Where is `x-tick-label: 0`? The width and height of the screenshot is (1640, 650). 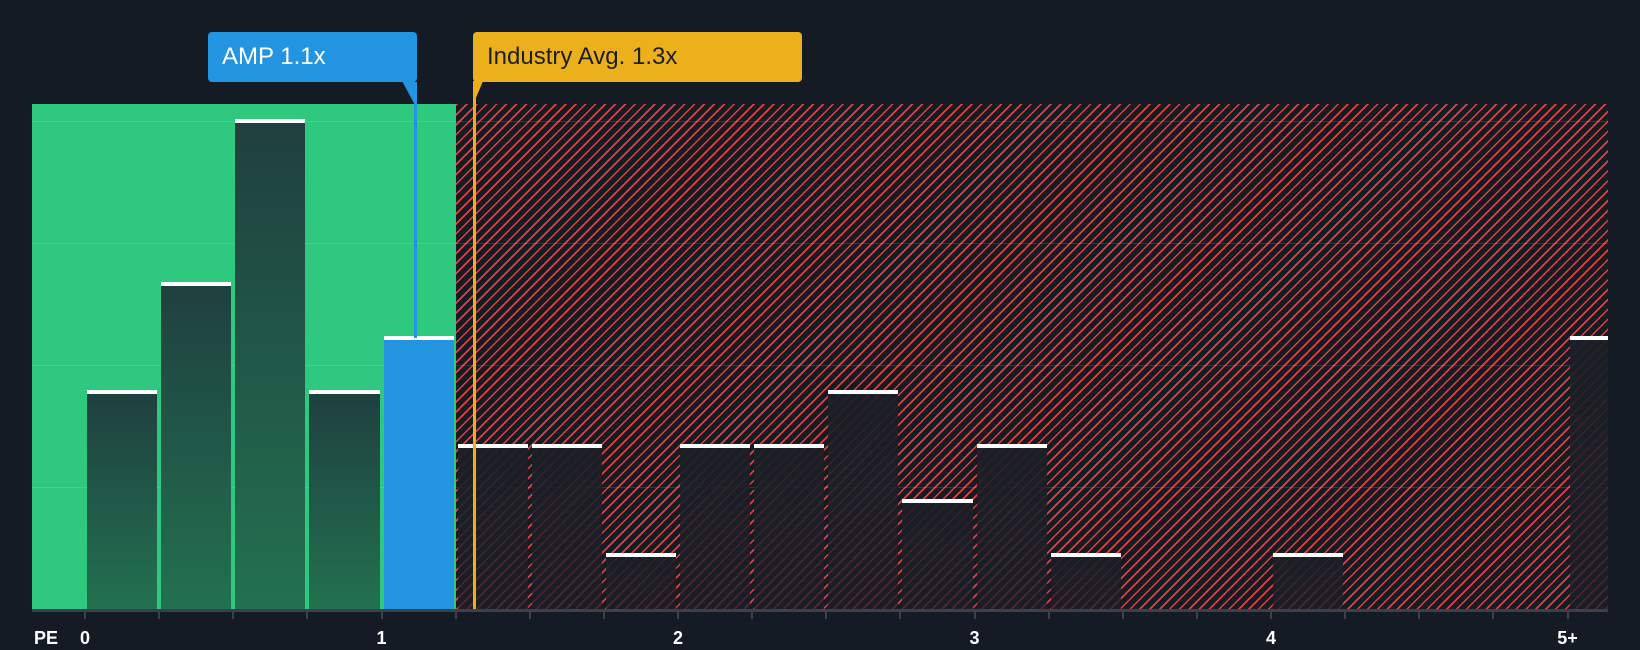 x-tick-label: 0 is located at coordinates (85, 638).